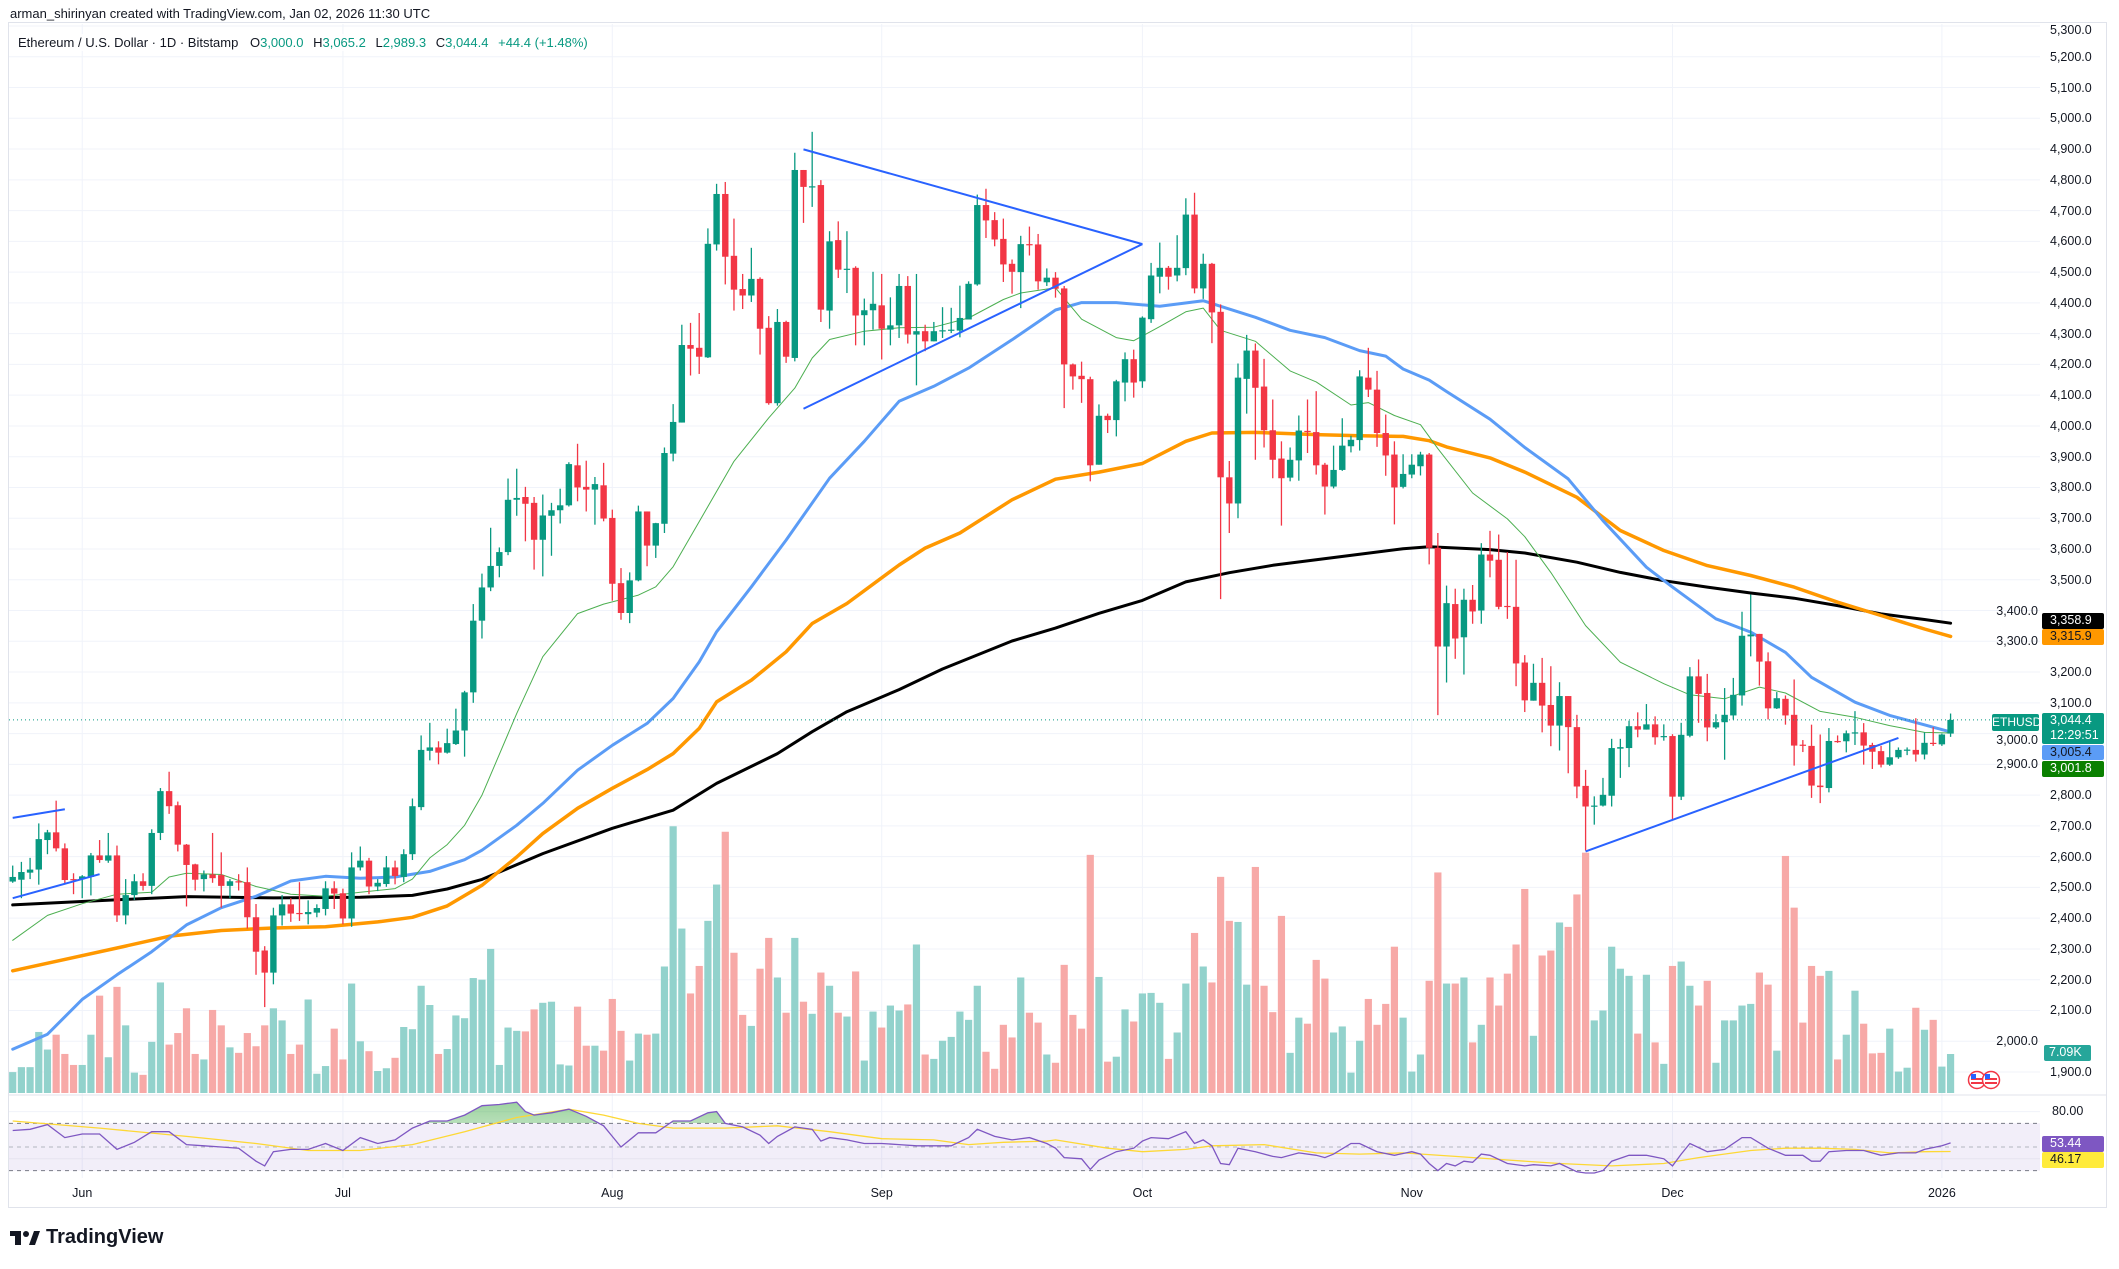 This screenshot has height=1269, width=2119. What do you see at coordinates (1024, 1137) in the screenshot?
I see `rsi-pane` at bounding box center [1024, 1137].